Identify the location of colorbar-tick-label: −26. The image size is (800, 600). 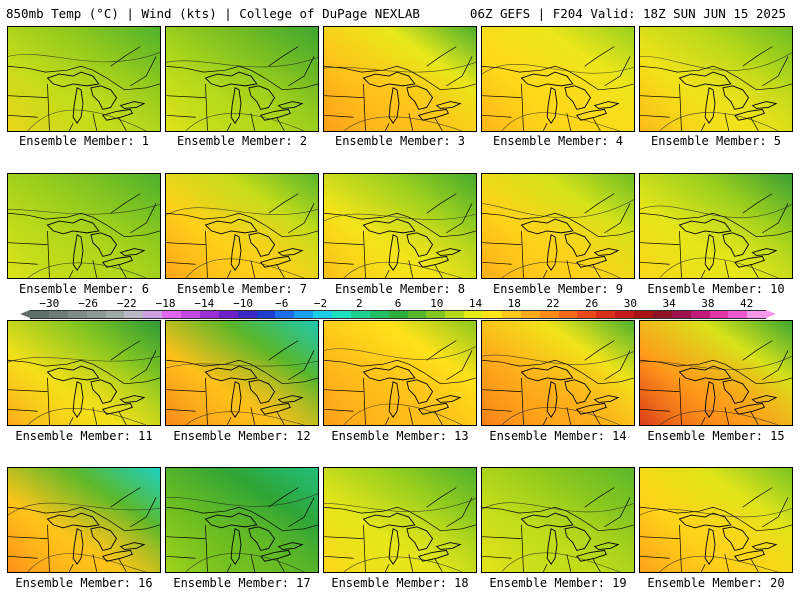
(88, 303).